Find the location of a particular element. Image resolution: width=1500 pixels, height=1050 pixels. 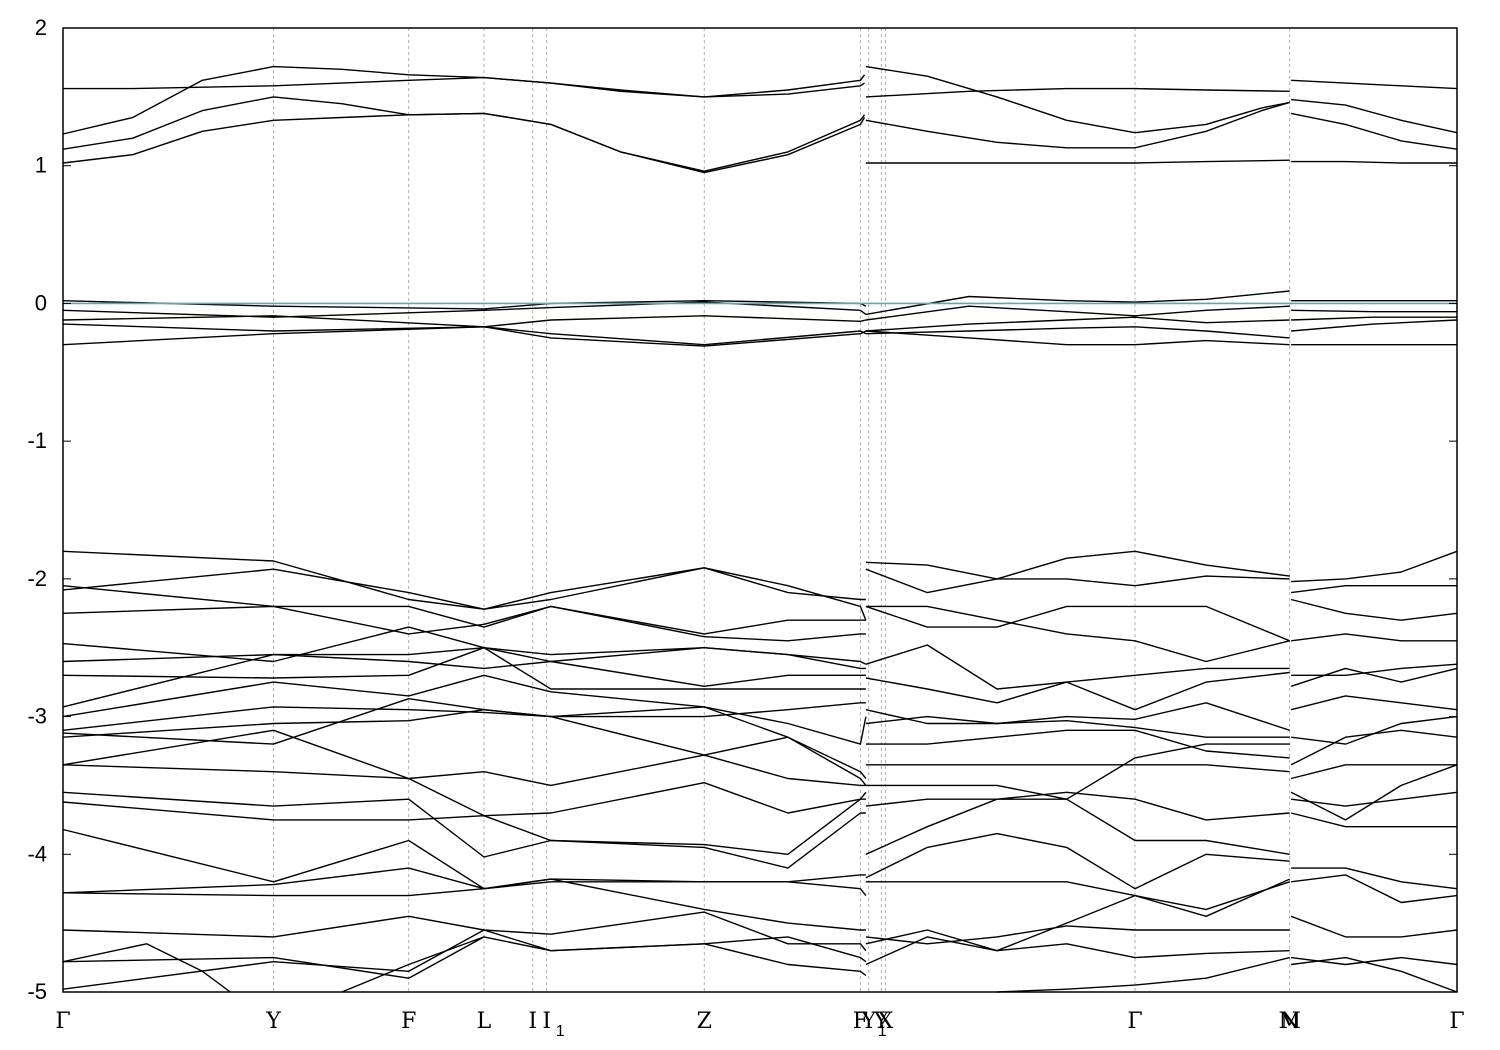

y-tick-label: 1 is located at coordinates (41, 165).